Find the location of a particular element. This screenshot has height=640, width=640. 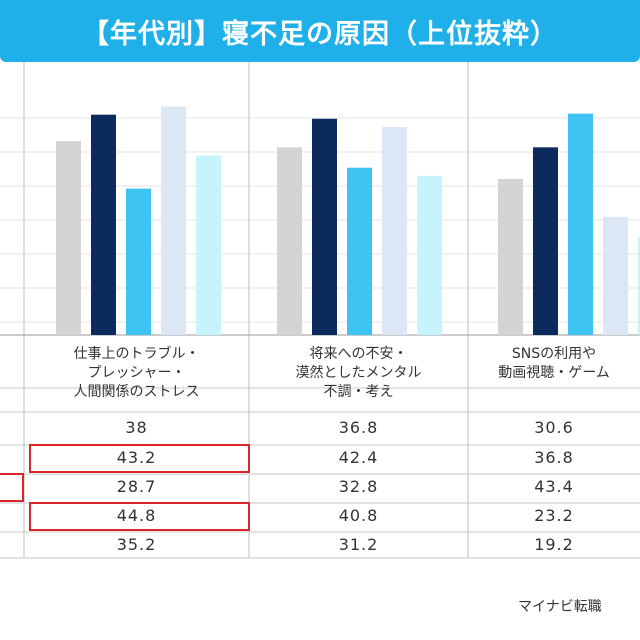

table-cell: 30.6 is located at coordinates (554, 427).